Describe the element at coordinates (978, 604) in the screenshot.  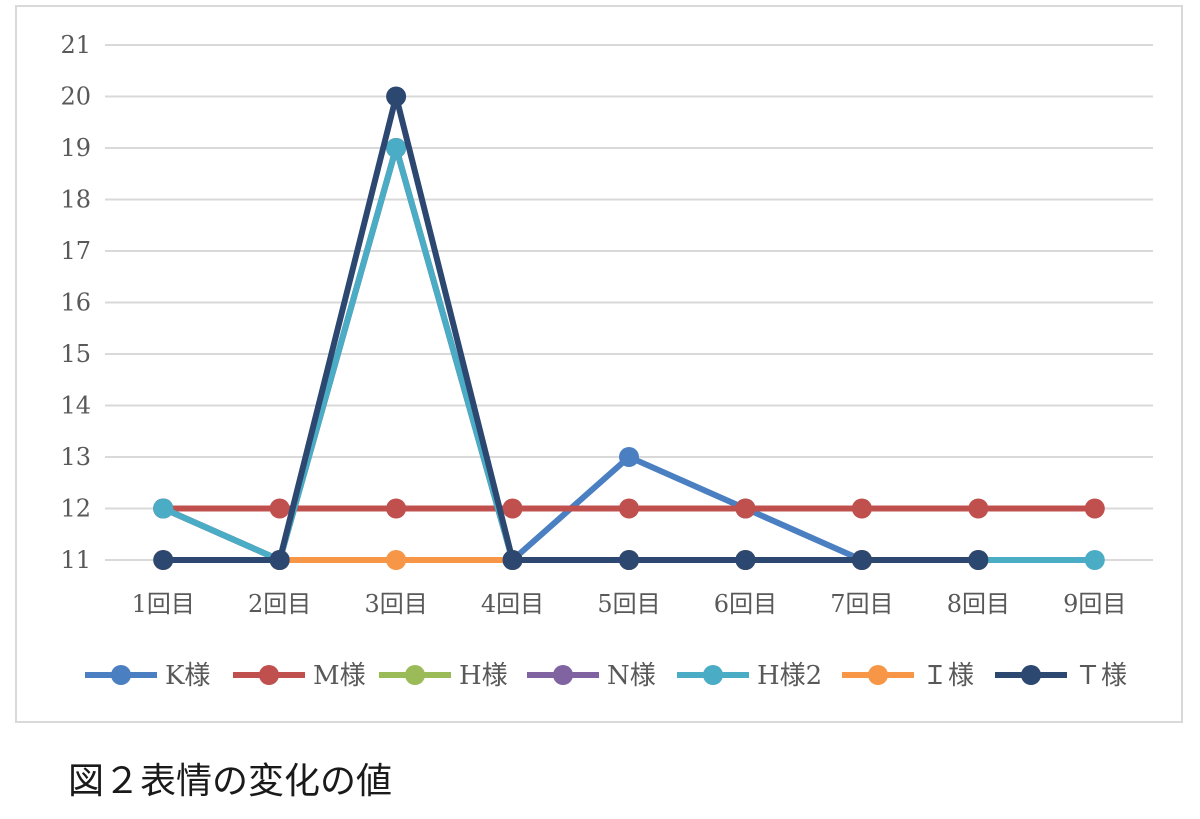
I see `x-tick-label: 8回目` at that location.